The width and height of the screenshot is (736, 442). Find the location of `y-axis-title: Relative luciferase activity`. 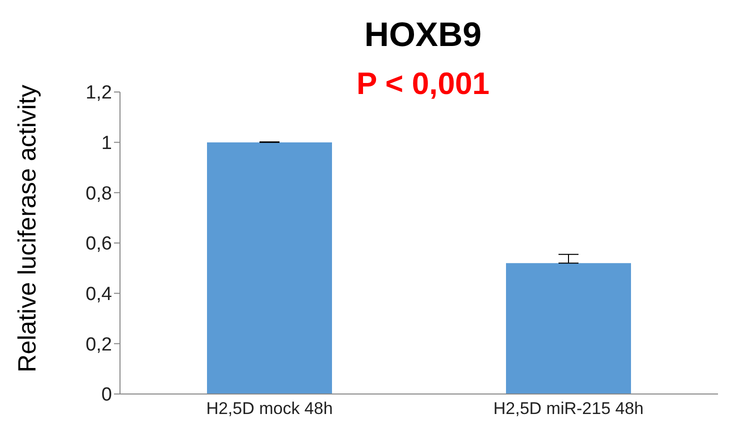

y-axis-title: Relative luciferase activity is located at coordinates (28, 228).